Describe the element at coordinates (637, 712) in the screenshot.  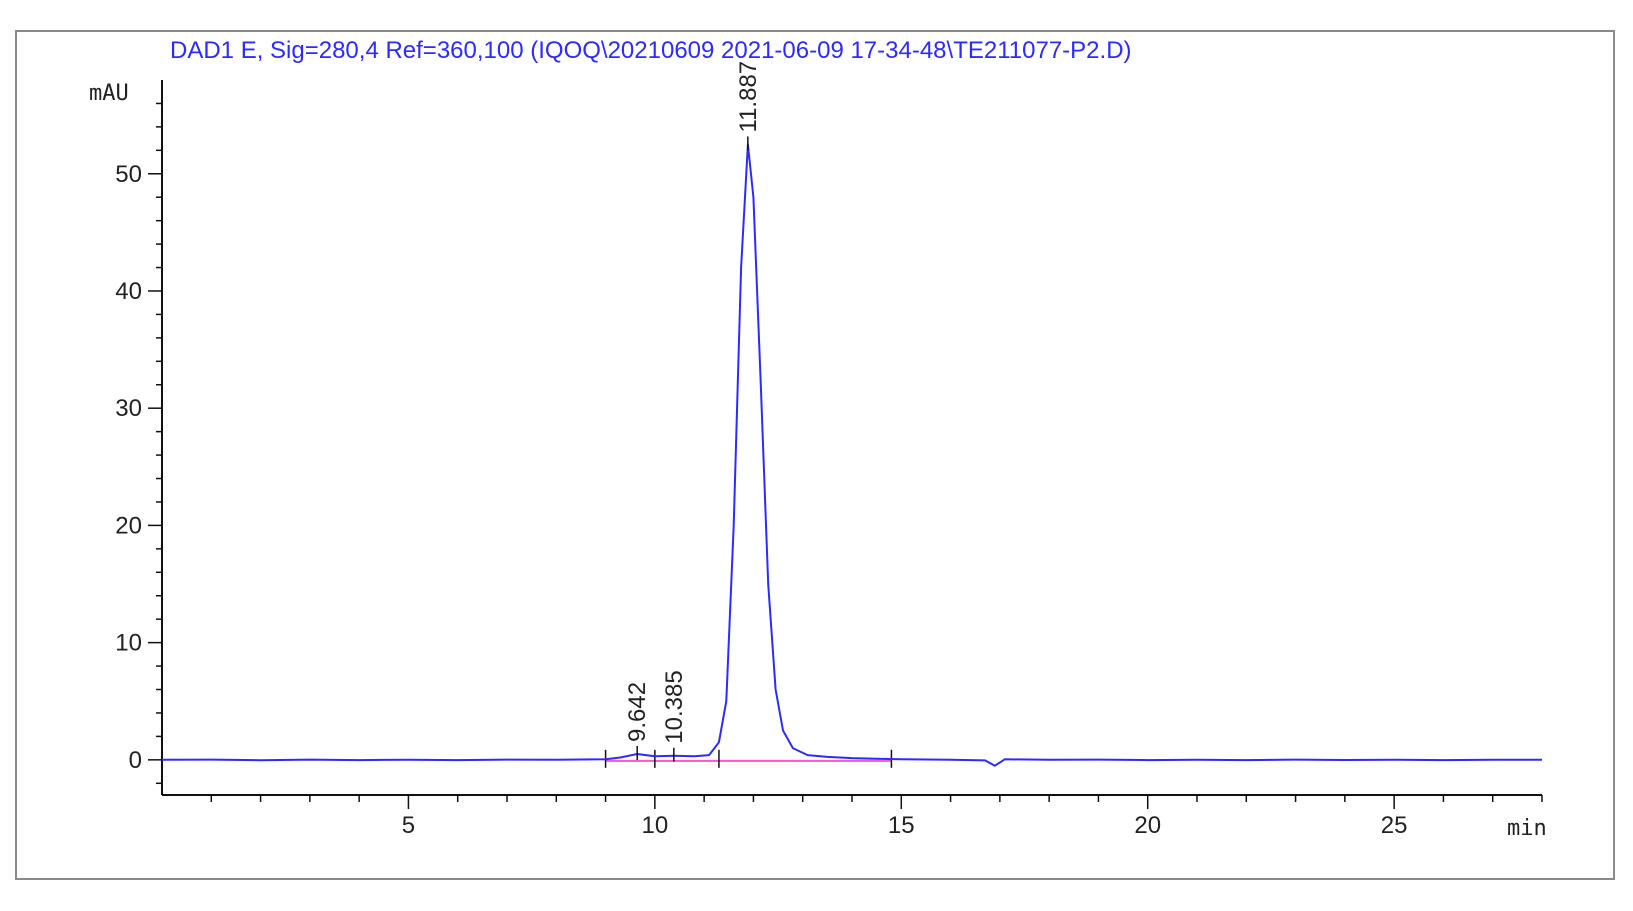
I see `peak-label: 9.642` at that location.